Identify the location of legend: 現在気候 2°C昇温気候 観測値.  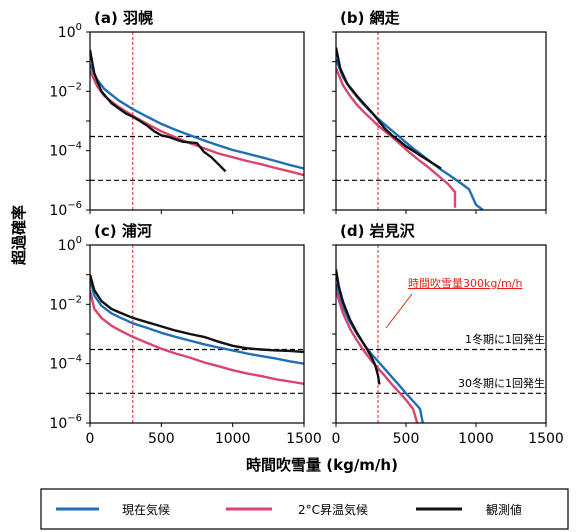
(304, 509).